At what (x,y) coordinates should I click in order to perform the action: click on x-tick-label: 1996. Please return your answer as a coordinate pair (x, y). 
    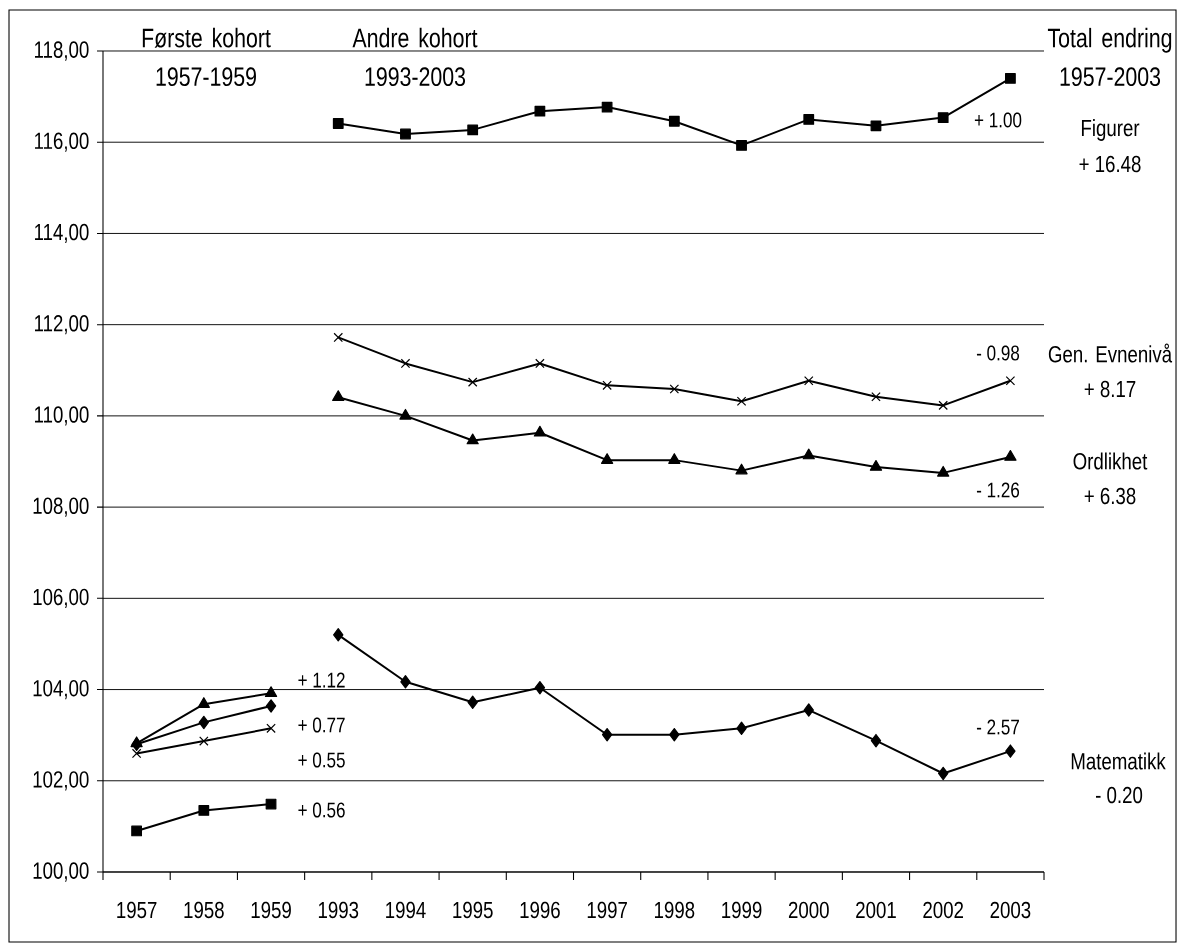
    Looking at the image, I should click on (540, 910).